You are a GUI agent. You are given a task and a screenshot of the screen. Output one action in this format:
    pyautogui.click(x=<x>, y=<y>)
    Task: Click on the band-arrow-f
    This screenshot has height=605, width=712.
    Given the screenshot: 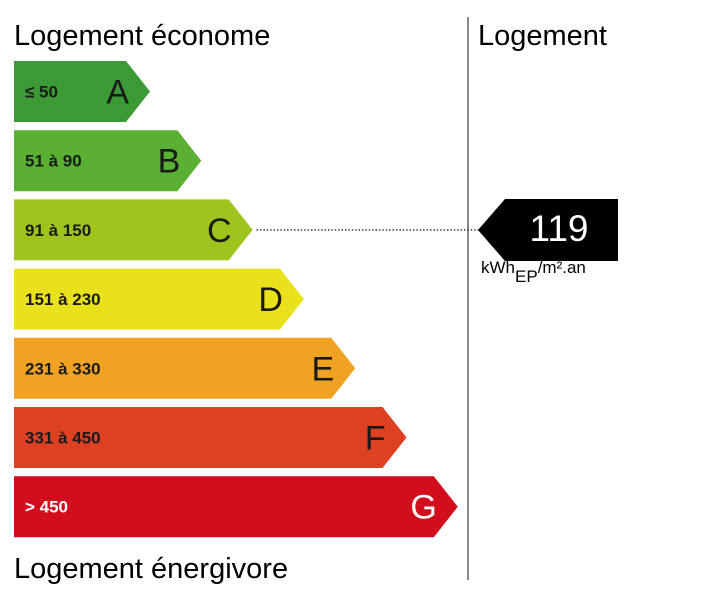 What is the action you would take?
    pyautogui.click(x=210, y=437)
    